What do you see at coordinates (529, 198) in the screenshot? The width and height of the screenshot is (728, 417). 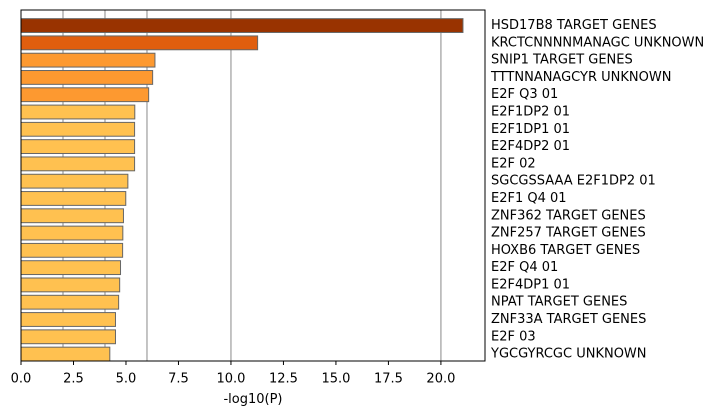 I see `category-label: E2F1 Q4 01` at bounding box center [529, 198].